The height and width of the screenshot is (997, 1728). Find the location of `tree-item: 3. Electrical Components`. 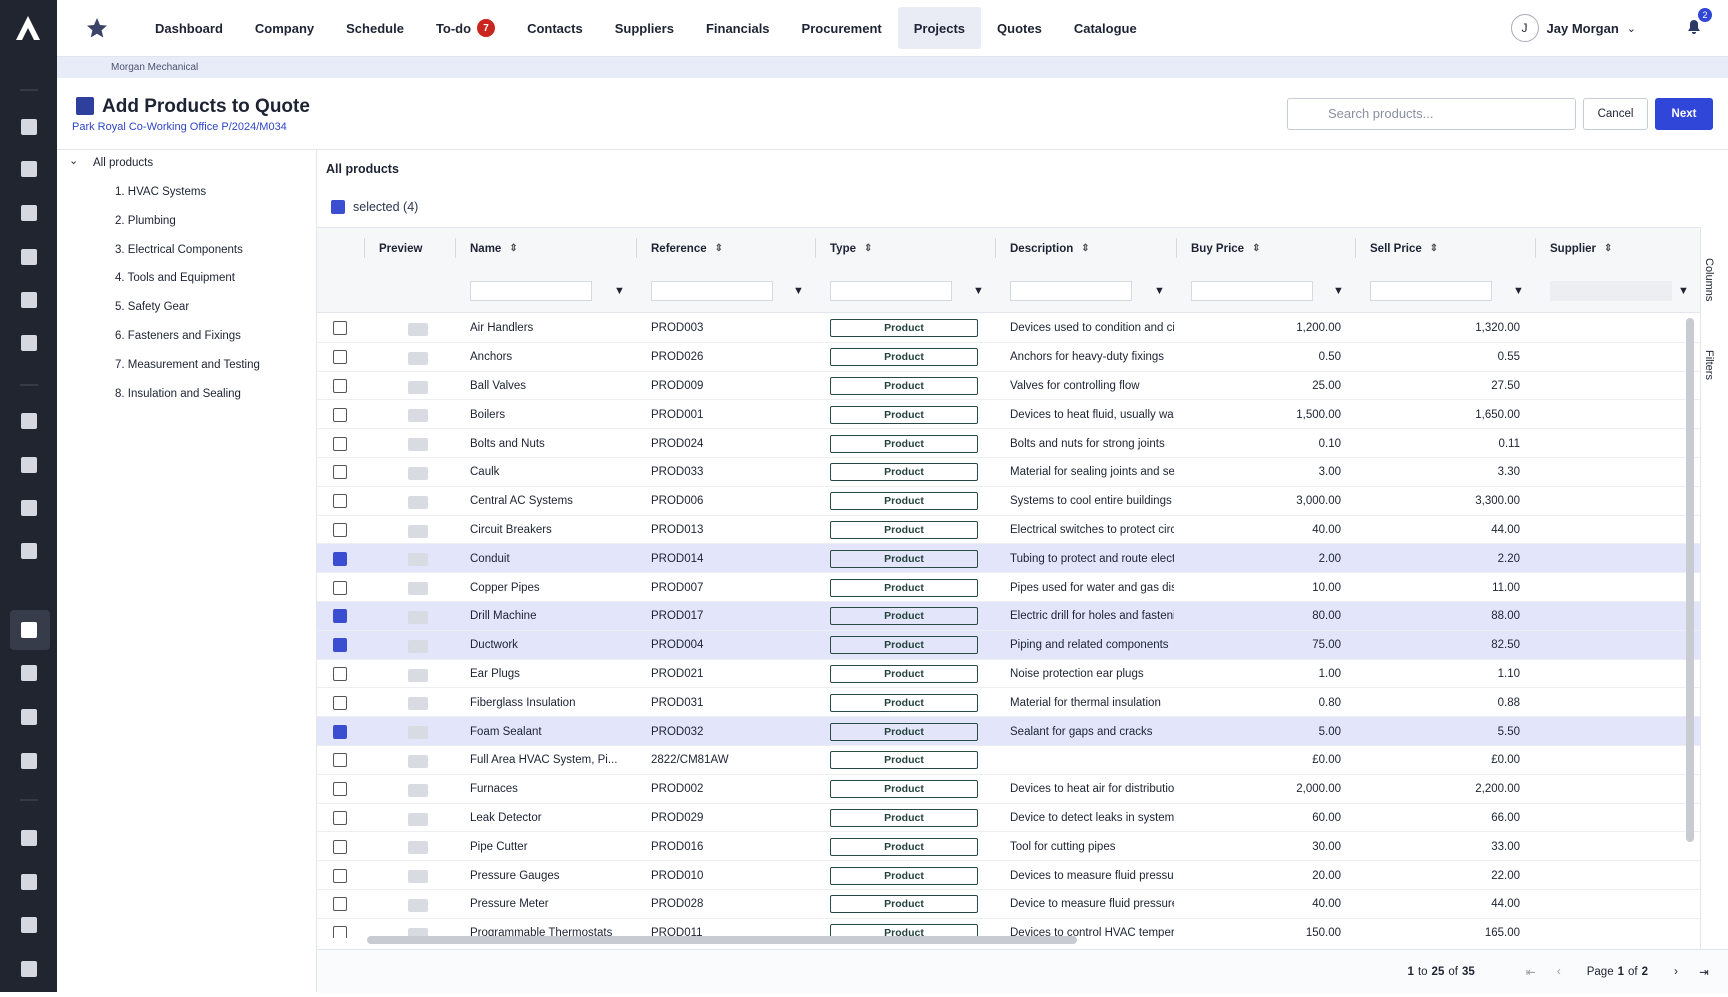

tree-item: 3. Electrical Components is located at coordinates (179, 249).